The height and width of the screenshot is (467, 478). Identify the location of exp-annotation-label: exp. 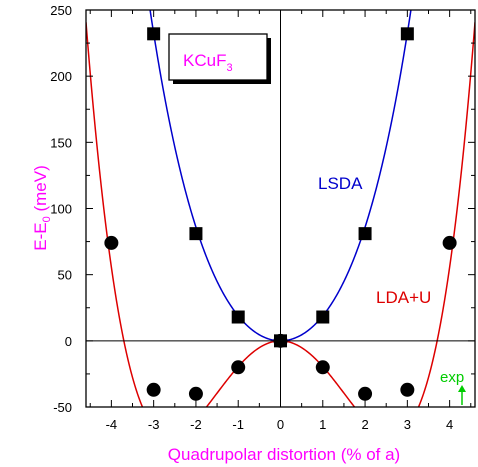
(452, 377).